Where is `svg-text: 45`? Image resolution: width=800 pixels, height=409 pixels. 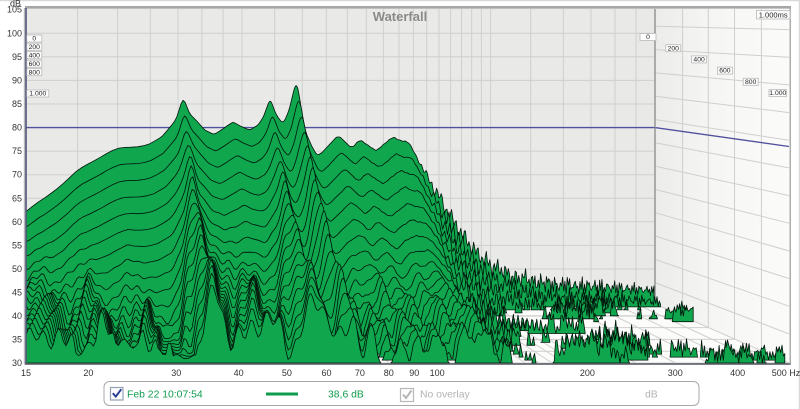
svg-text: 45 is located at coordinates (17, 293).